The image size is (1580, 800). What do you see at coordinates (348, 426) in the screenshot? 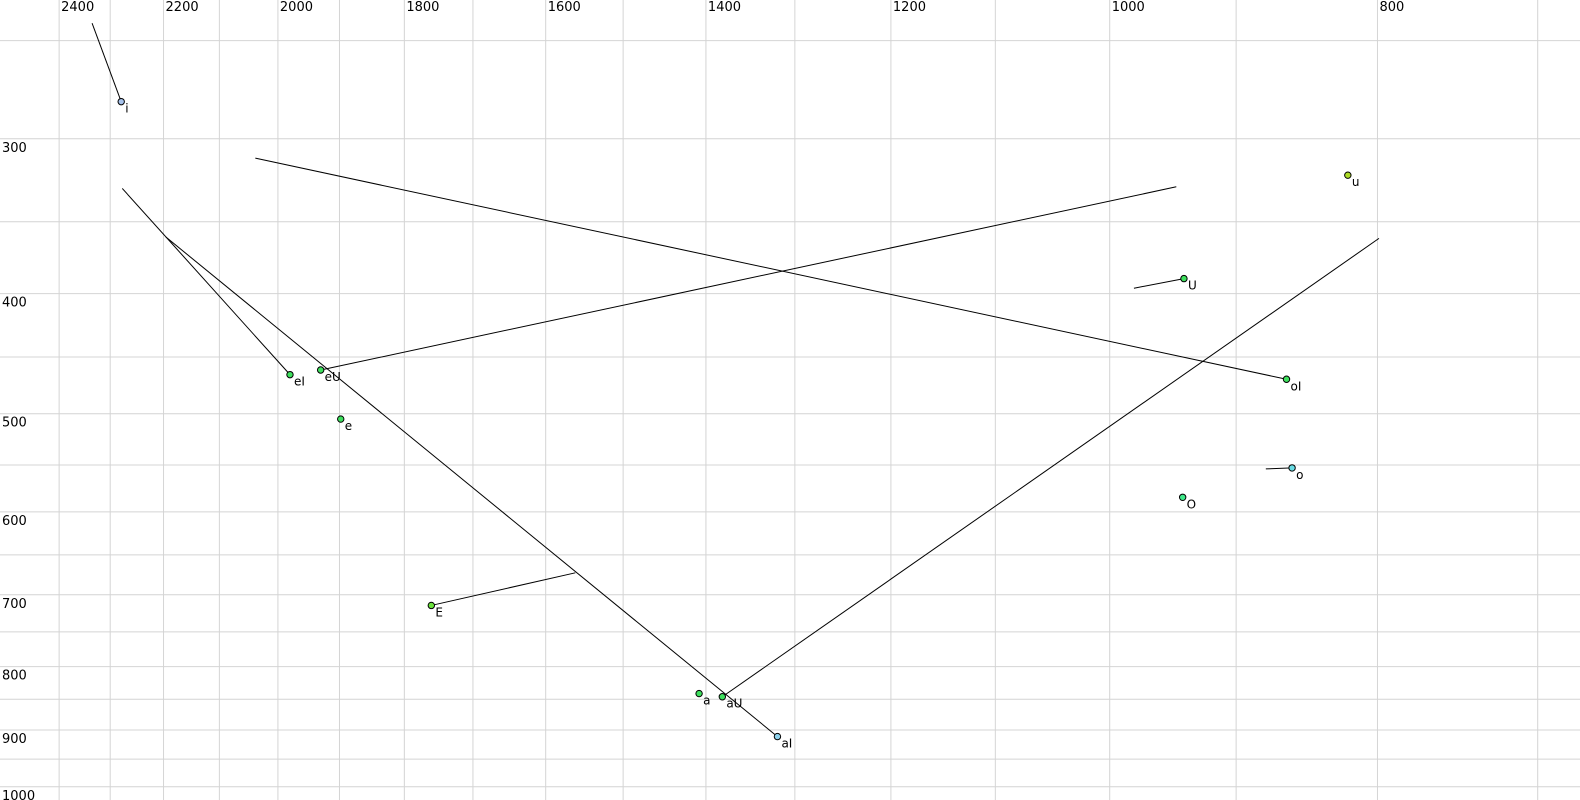
I see `point-label-e: e` at bounding box center [348, 426].